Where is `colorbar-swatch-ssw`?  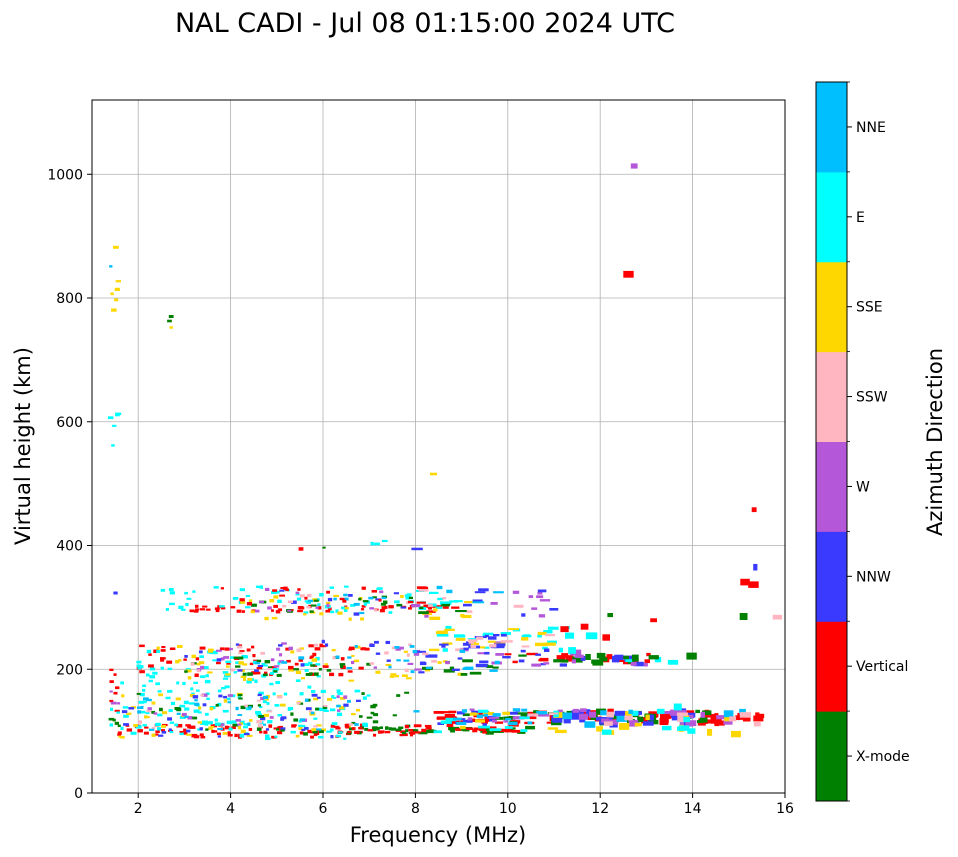 colorbar-swatch-ssw is located at coordinates (831, 397).